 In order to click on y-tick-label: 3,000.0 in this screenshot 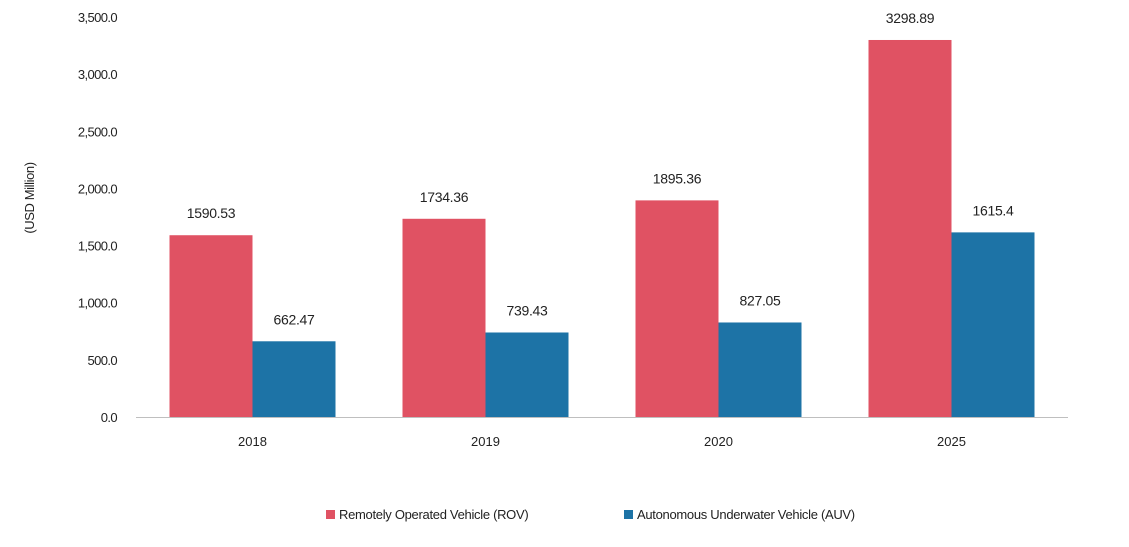, I will do `click(98, 74)`.